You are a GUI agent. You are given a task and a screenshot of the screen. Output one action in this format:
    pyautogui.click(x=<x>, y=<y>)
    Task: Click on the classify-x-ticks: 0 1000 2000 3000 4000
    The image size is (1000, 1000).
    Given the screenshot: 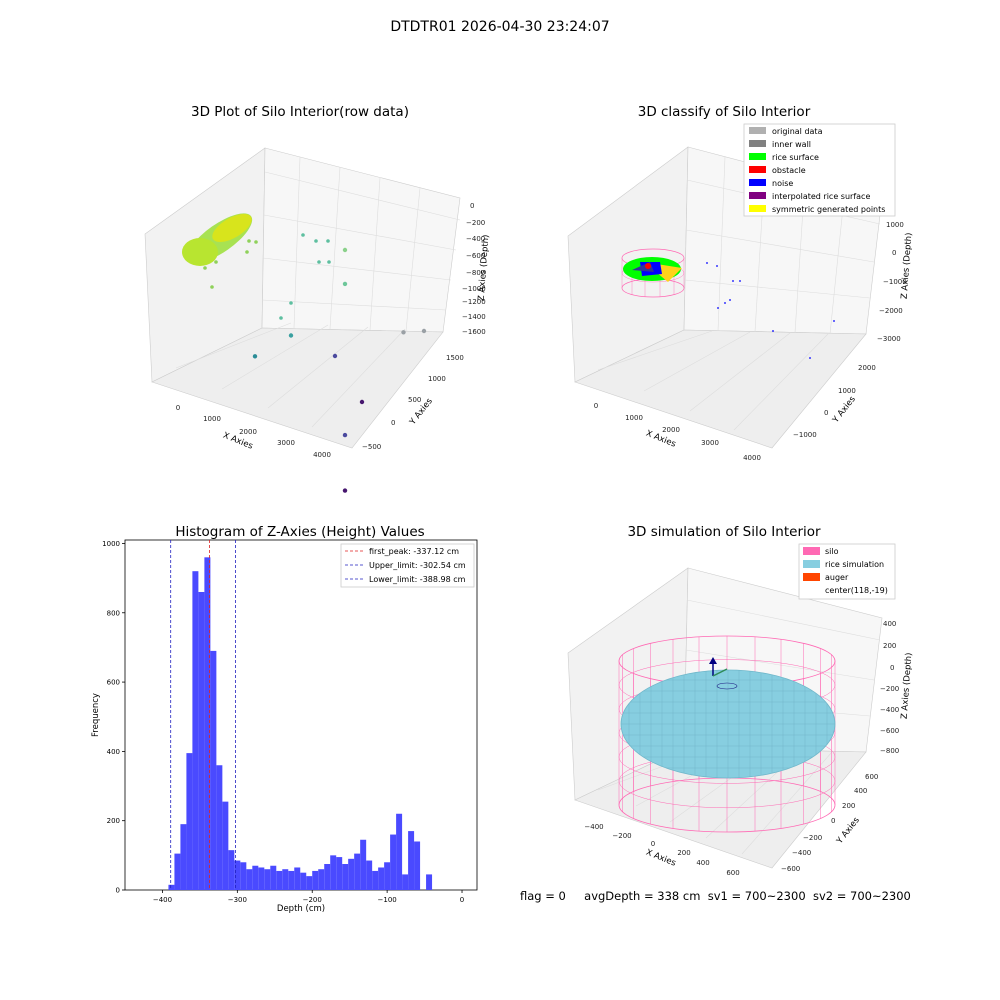 What is the action you would take?
    pyautogui.click(x=677, y=432)
    